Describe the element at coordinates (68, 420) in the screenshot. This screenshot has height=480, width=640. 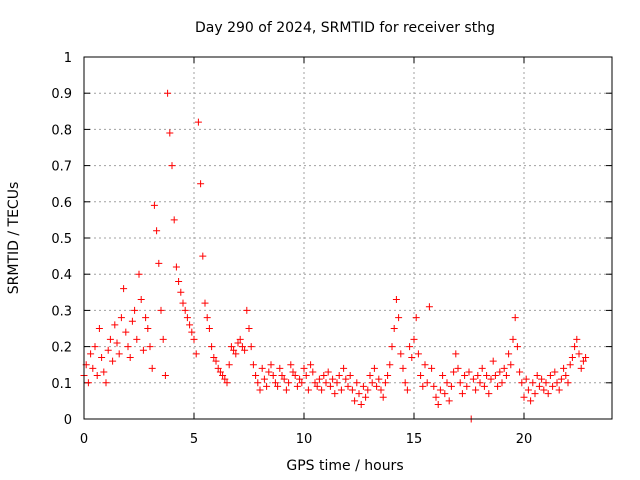
I see `y-tick-label: 0` at that location.